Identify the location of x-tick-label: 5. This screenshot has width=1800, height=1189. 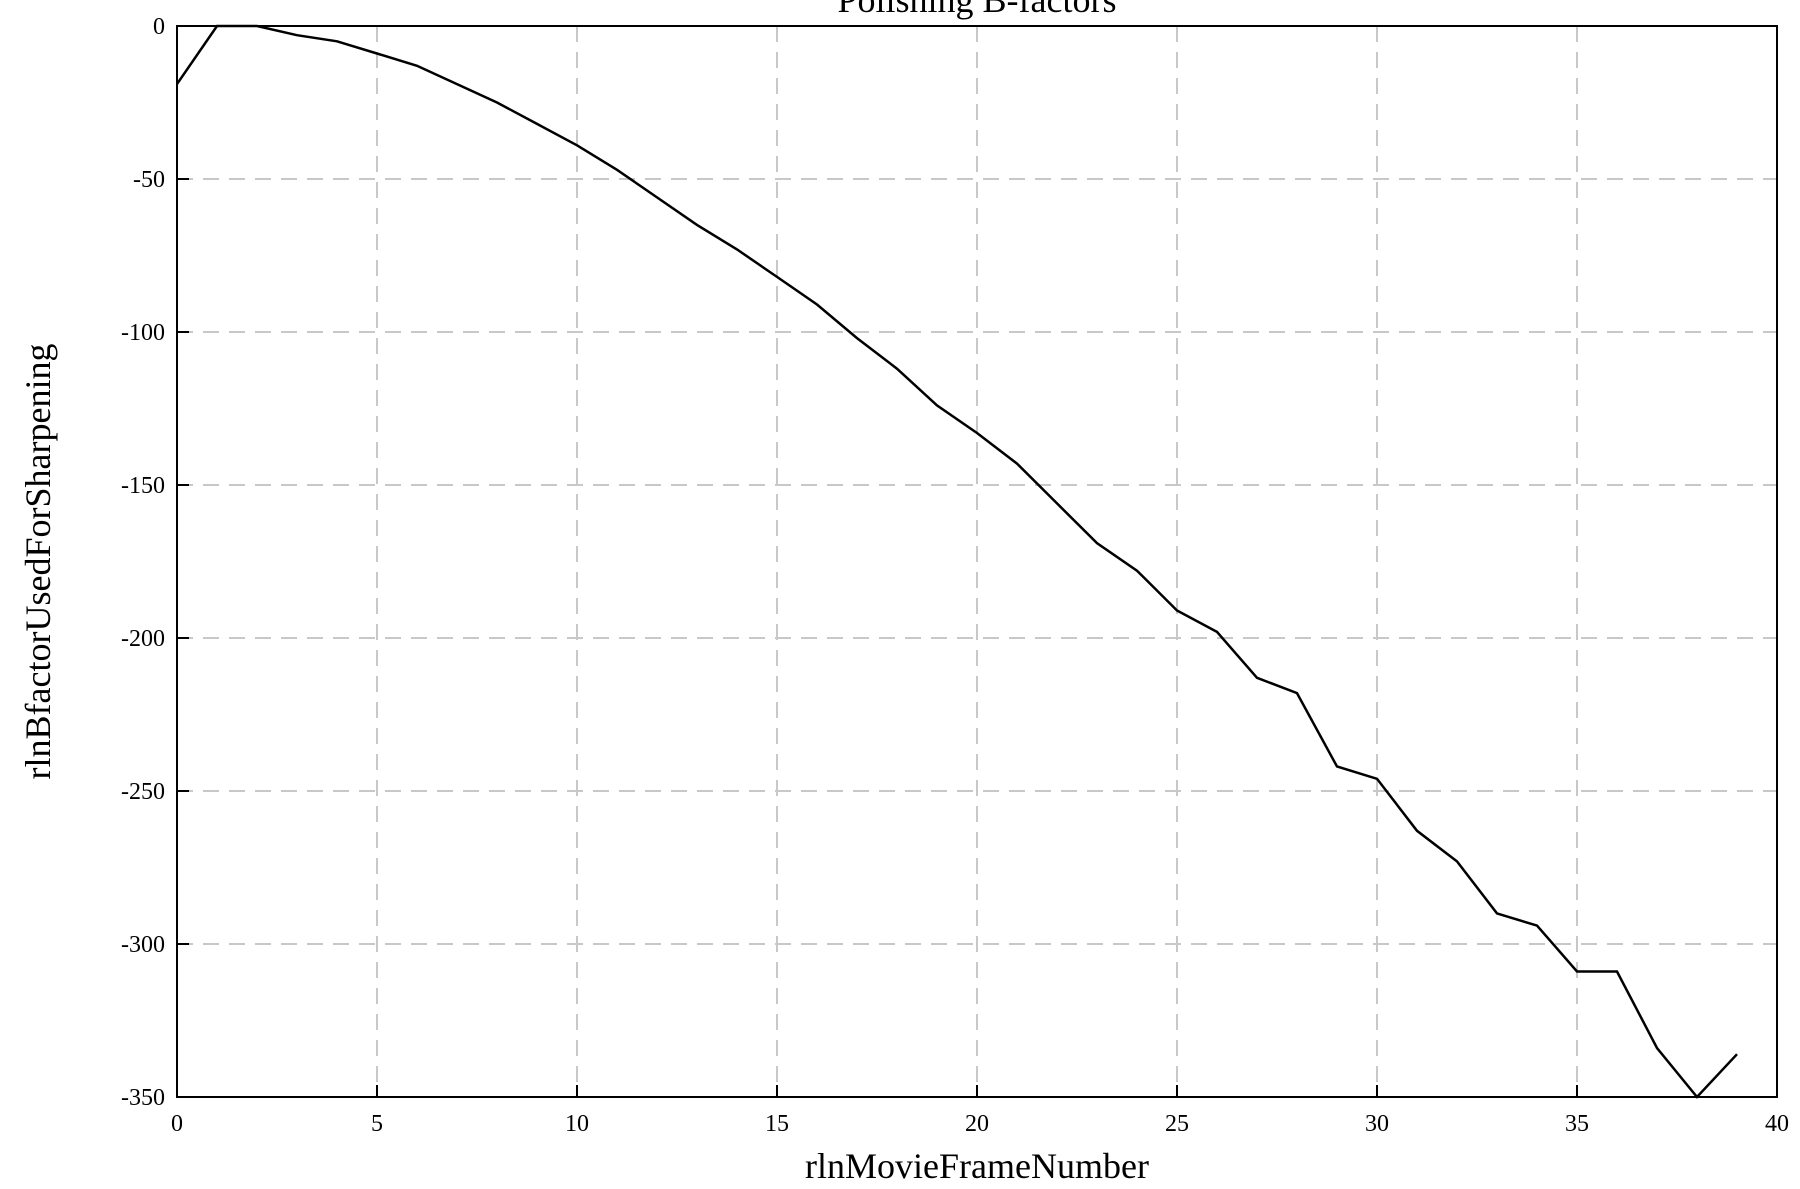
(377, 1124).